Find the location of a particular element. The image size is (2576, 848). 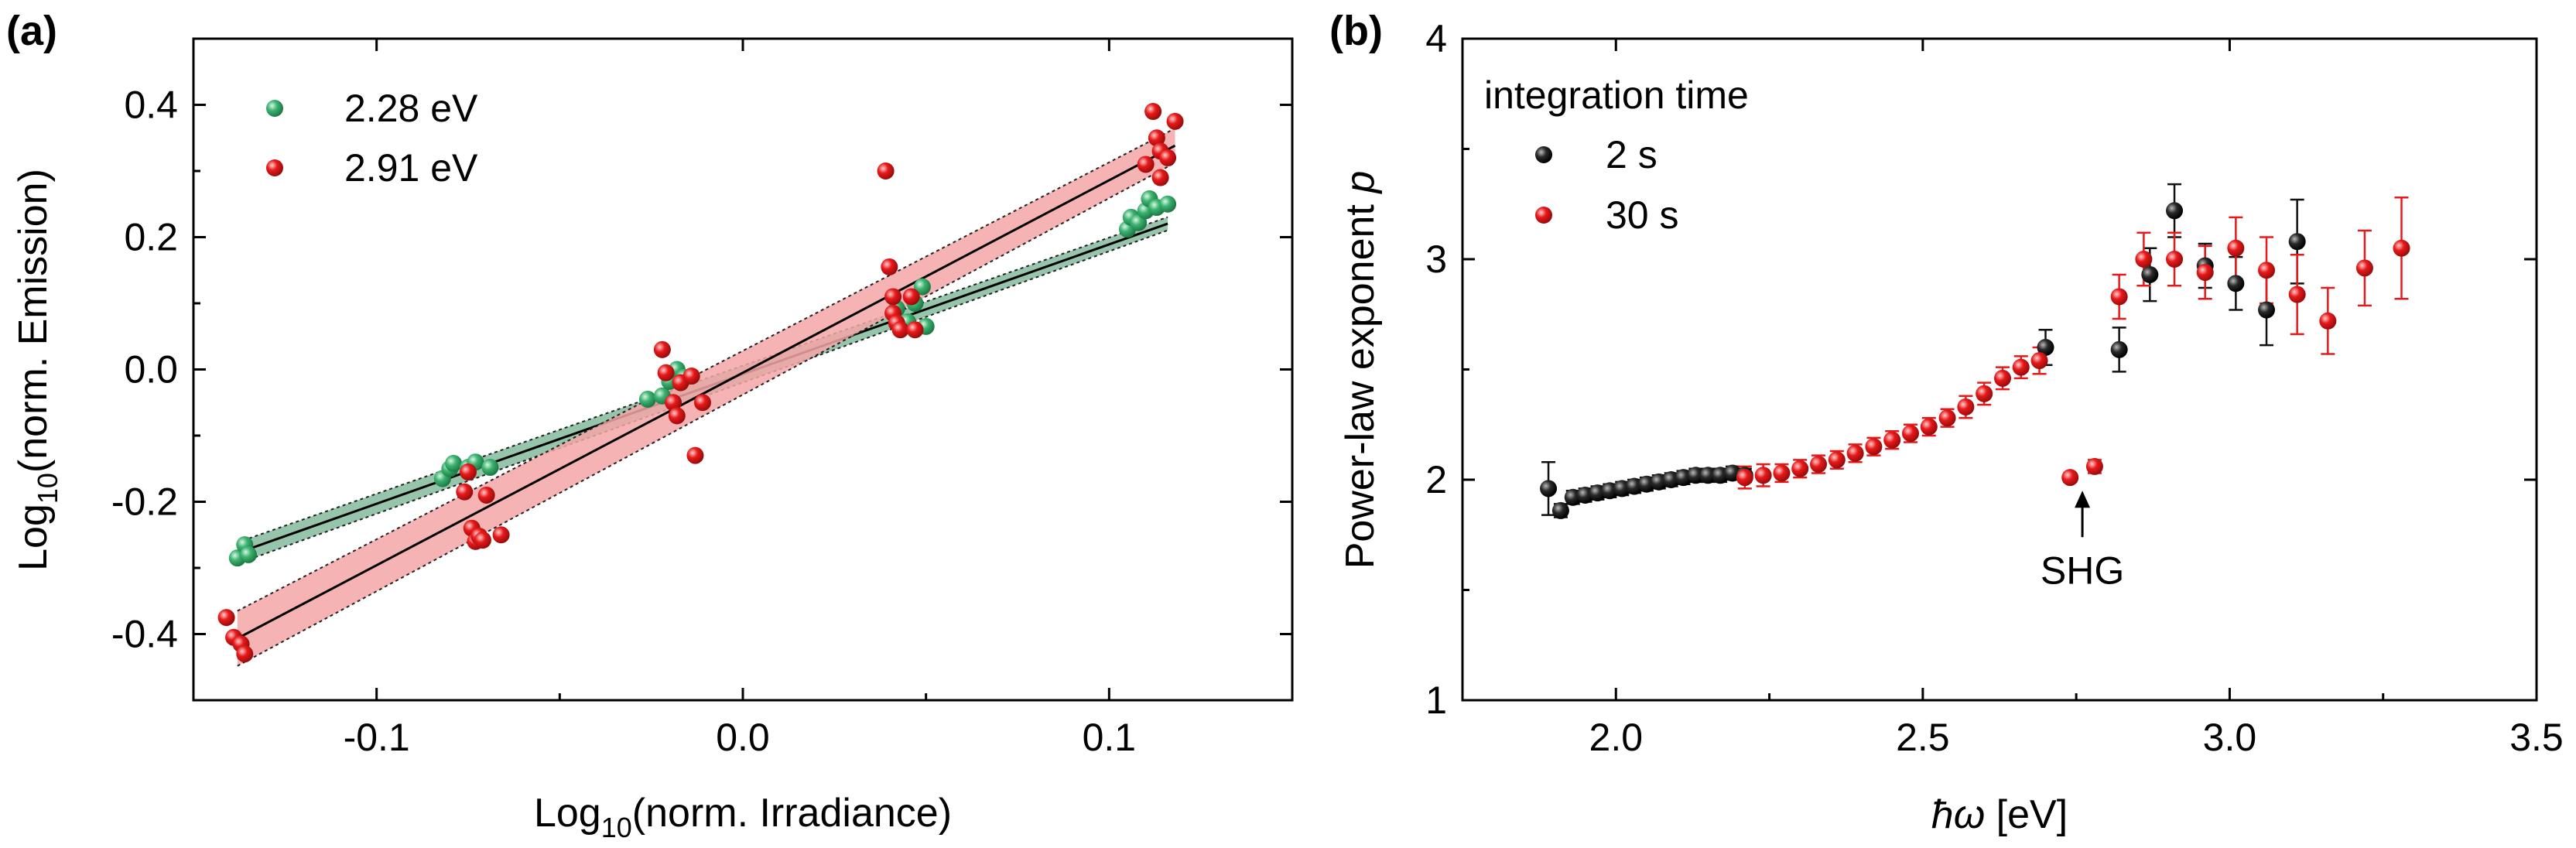

legend-label: 2 s is located at coordinates (1631, 155).